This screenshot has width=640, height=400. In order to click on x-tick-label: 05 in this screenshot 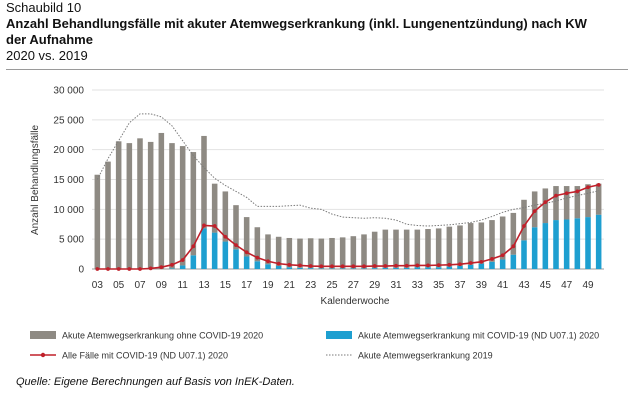, I will do `click(119, 285)`.